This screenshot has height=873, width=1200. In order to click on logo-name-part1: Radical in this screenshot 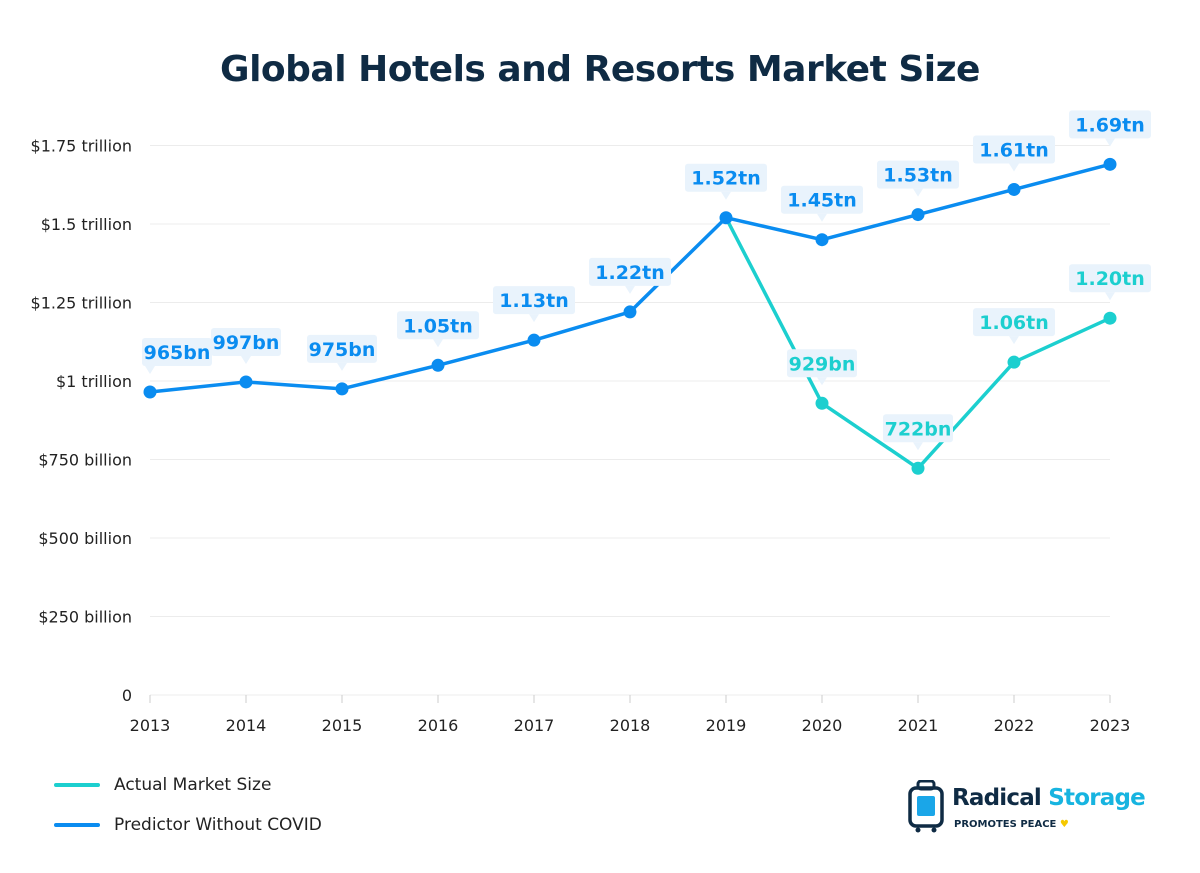, I will do `click(997, 798)`.